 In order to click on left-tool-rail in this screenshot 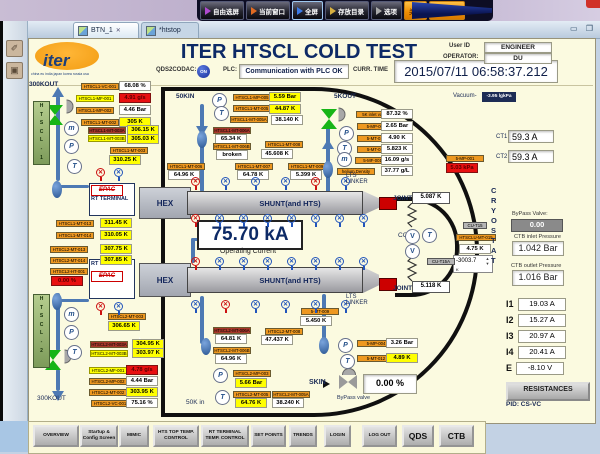, I will do `click(14, 236)`.